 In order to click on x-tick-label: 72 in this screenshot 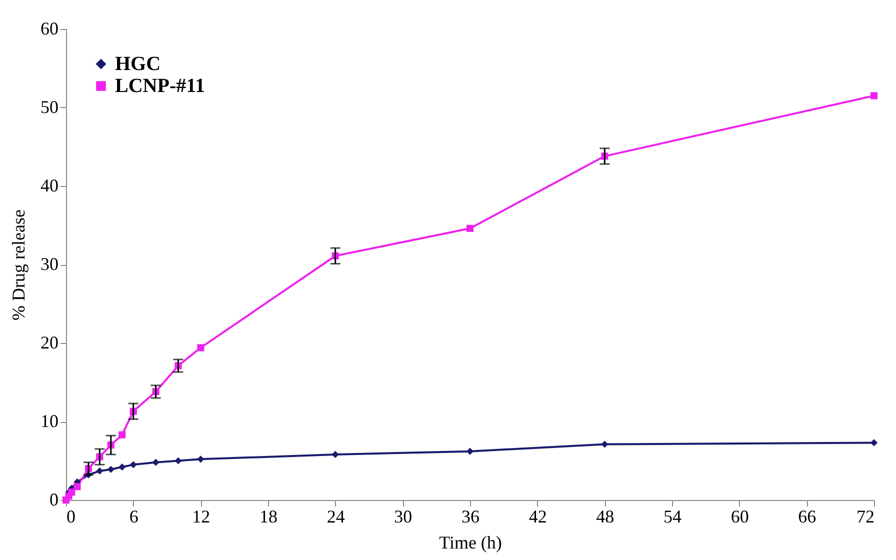, I will do `click(865, 516)`.